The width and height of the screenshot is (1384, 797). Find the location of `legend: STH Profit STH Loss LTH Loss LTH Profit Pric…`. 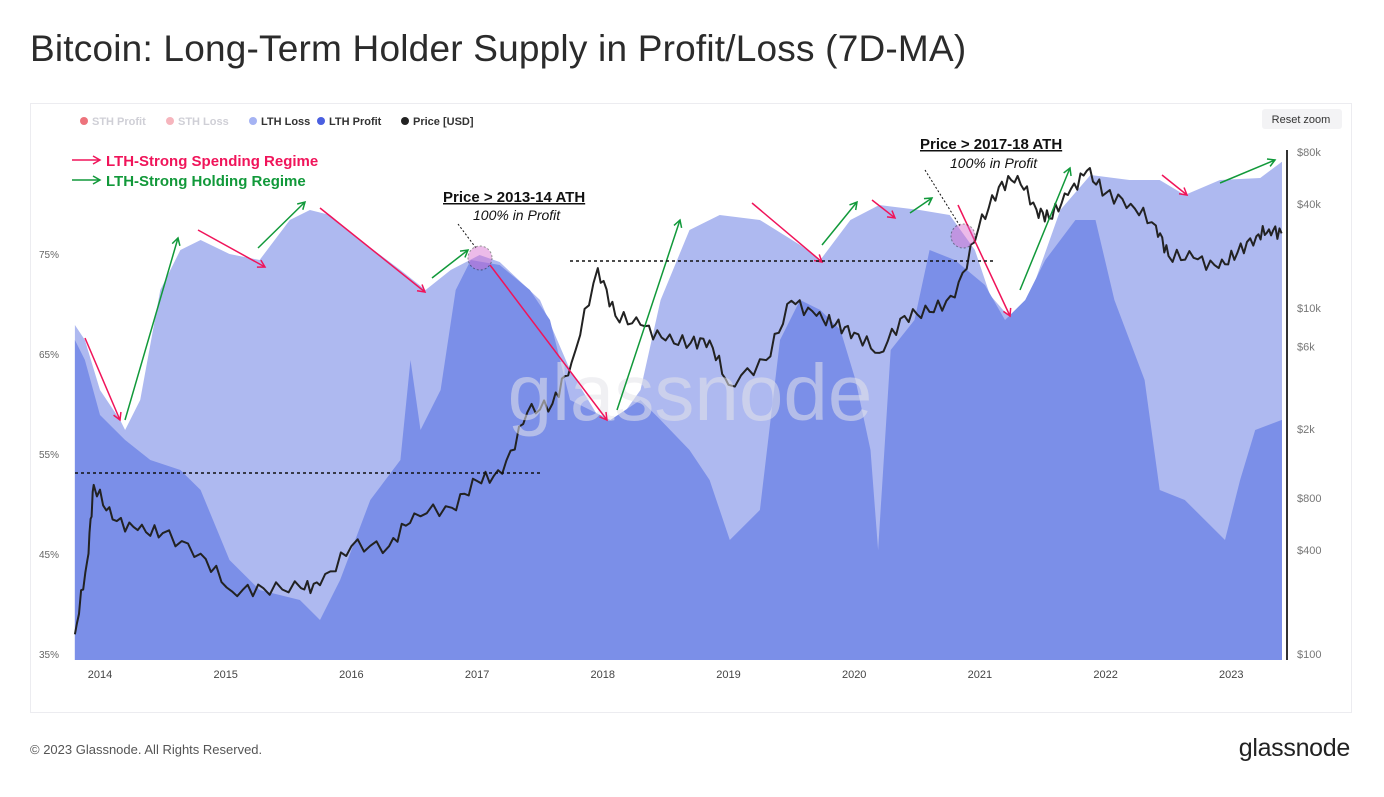

legend: STH Profit STH Loss LTH Loss LTH Profit Pric… is located at coordinates (277, 122).